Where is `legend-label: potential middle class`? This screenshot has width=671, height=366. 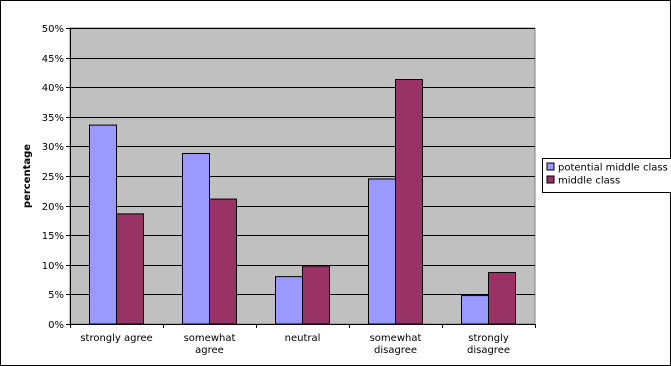
legend-label: potential middle class is located at coordinates (613, 168).